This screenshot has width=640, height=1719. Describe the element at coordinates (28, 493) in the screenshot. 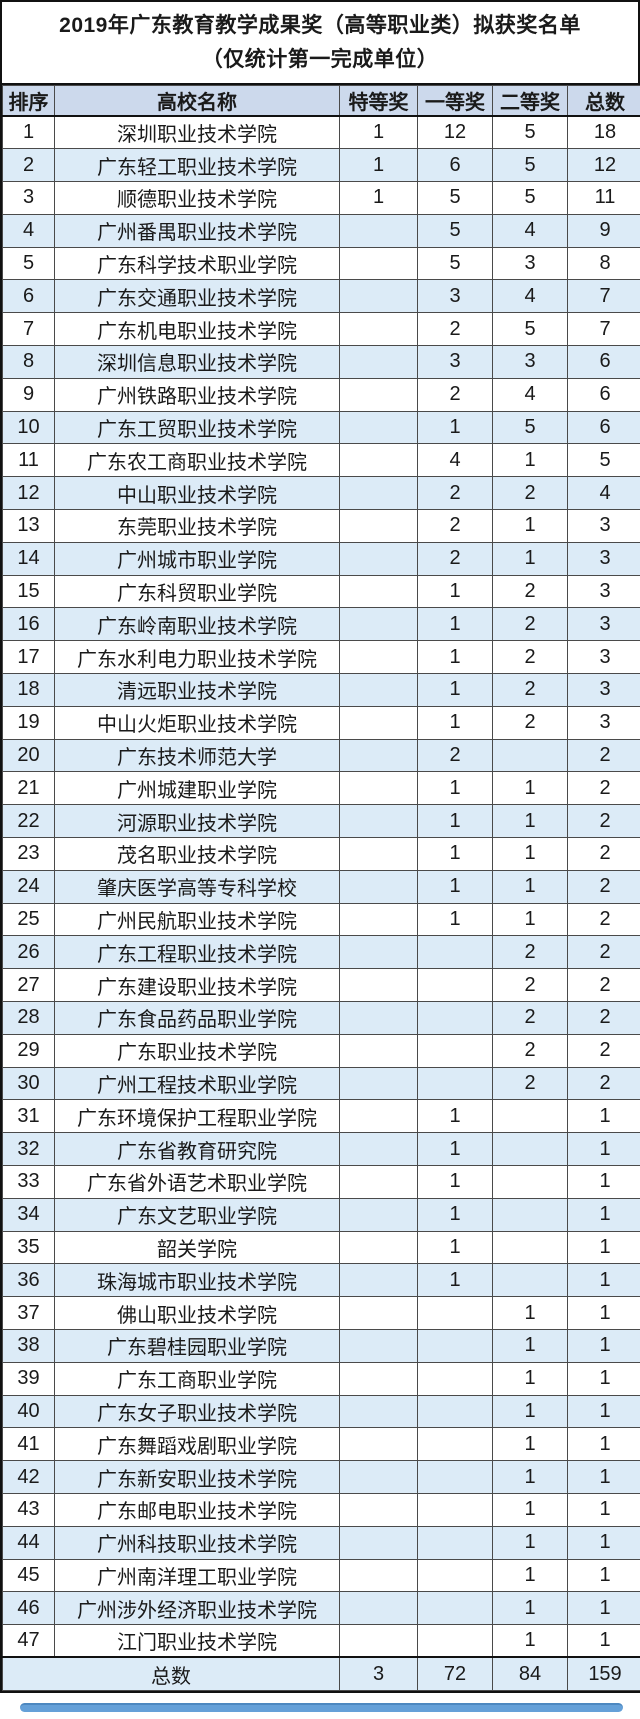

I see `rank-cell: 12` at that location.